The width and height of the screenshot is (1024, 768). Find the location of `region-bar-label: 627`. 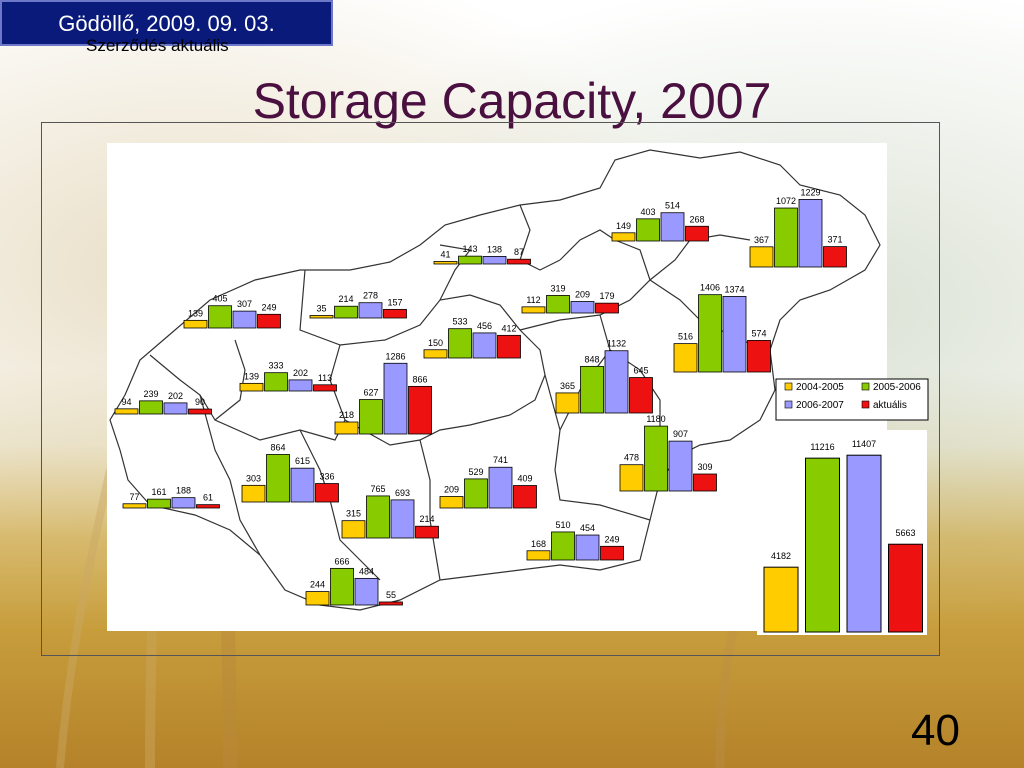

region-bar-label: 627 is located at coordinates (370, 393).